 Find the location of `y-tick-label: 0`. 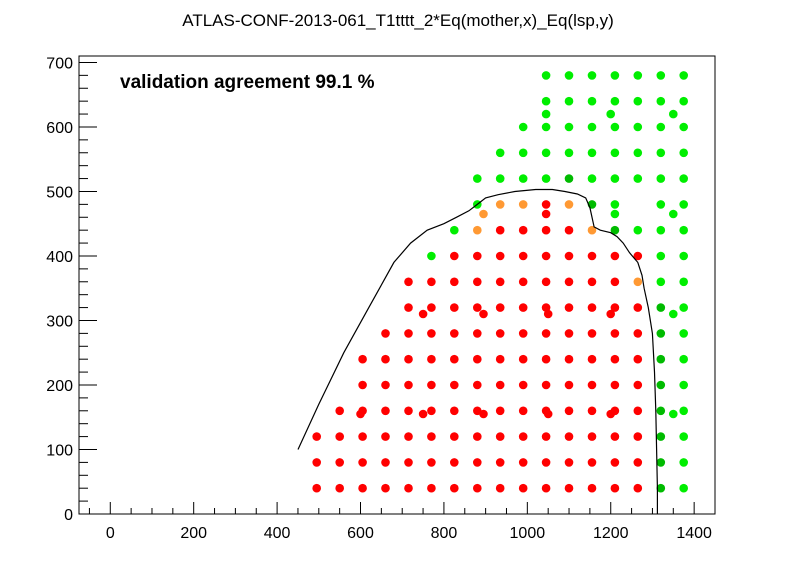

y-tick-label: 0 is located at coordinates (68, 515).